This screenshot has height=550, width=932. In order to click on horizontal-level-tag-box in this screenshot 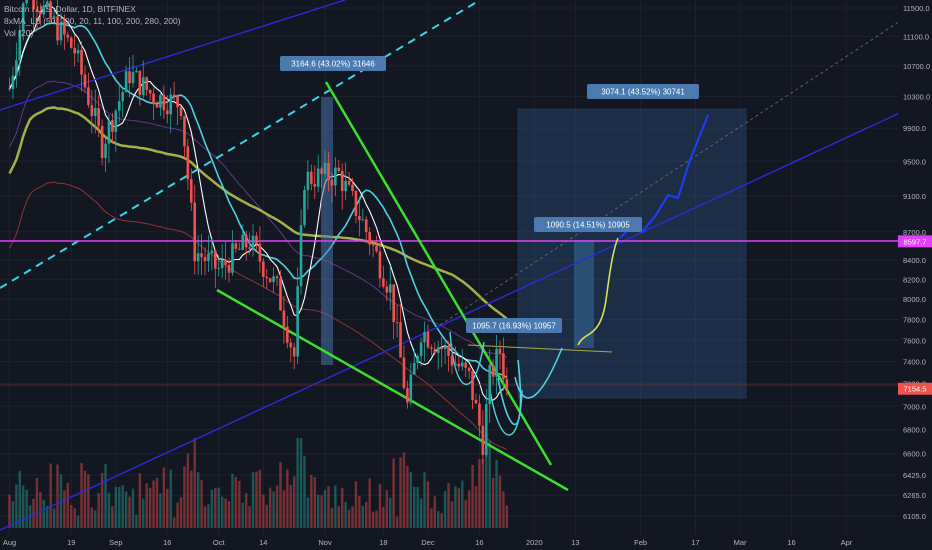, I will do `click(915, 241)`.